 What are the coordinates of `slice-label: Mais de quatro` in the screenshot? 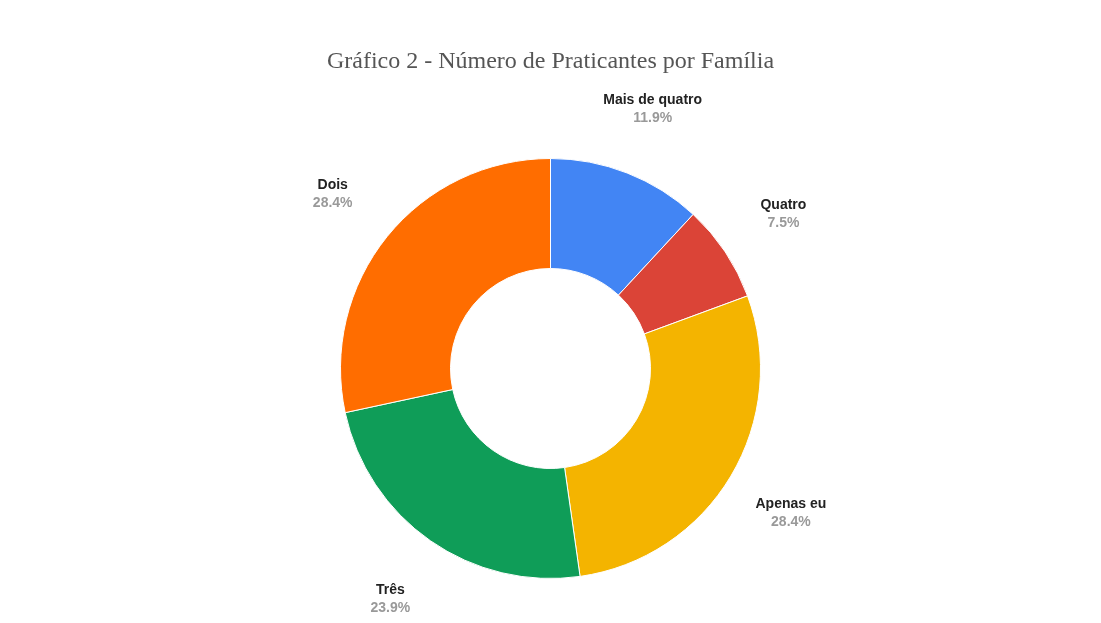 It's located at (653, 98).